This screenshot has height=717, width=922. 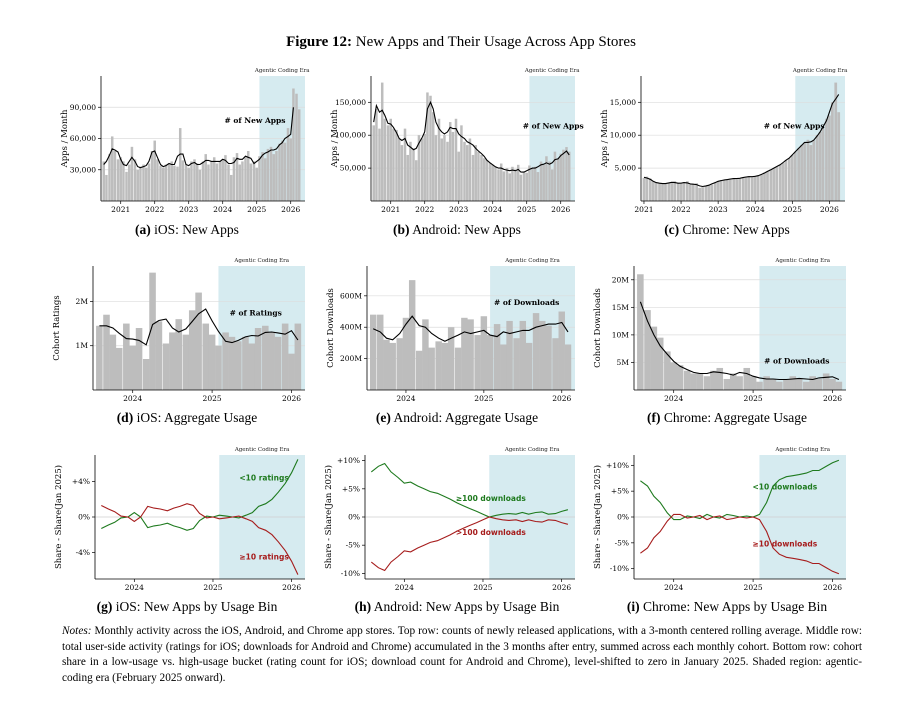 What do you see at coordinates (77, 631) in the screenshot?
I see `notes-label: Notes:` at bounding box center [77, 631].